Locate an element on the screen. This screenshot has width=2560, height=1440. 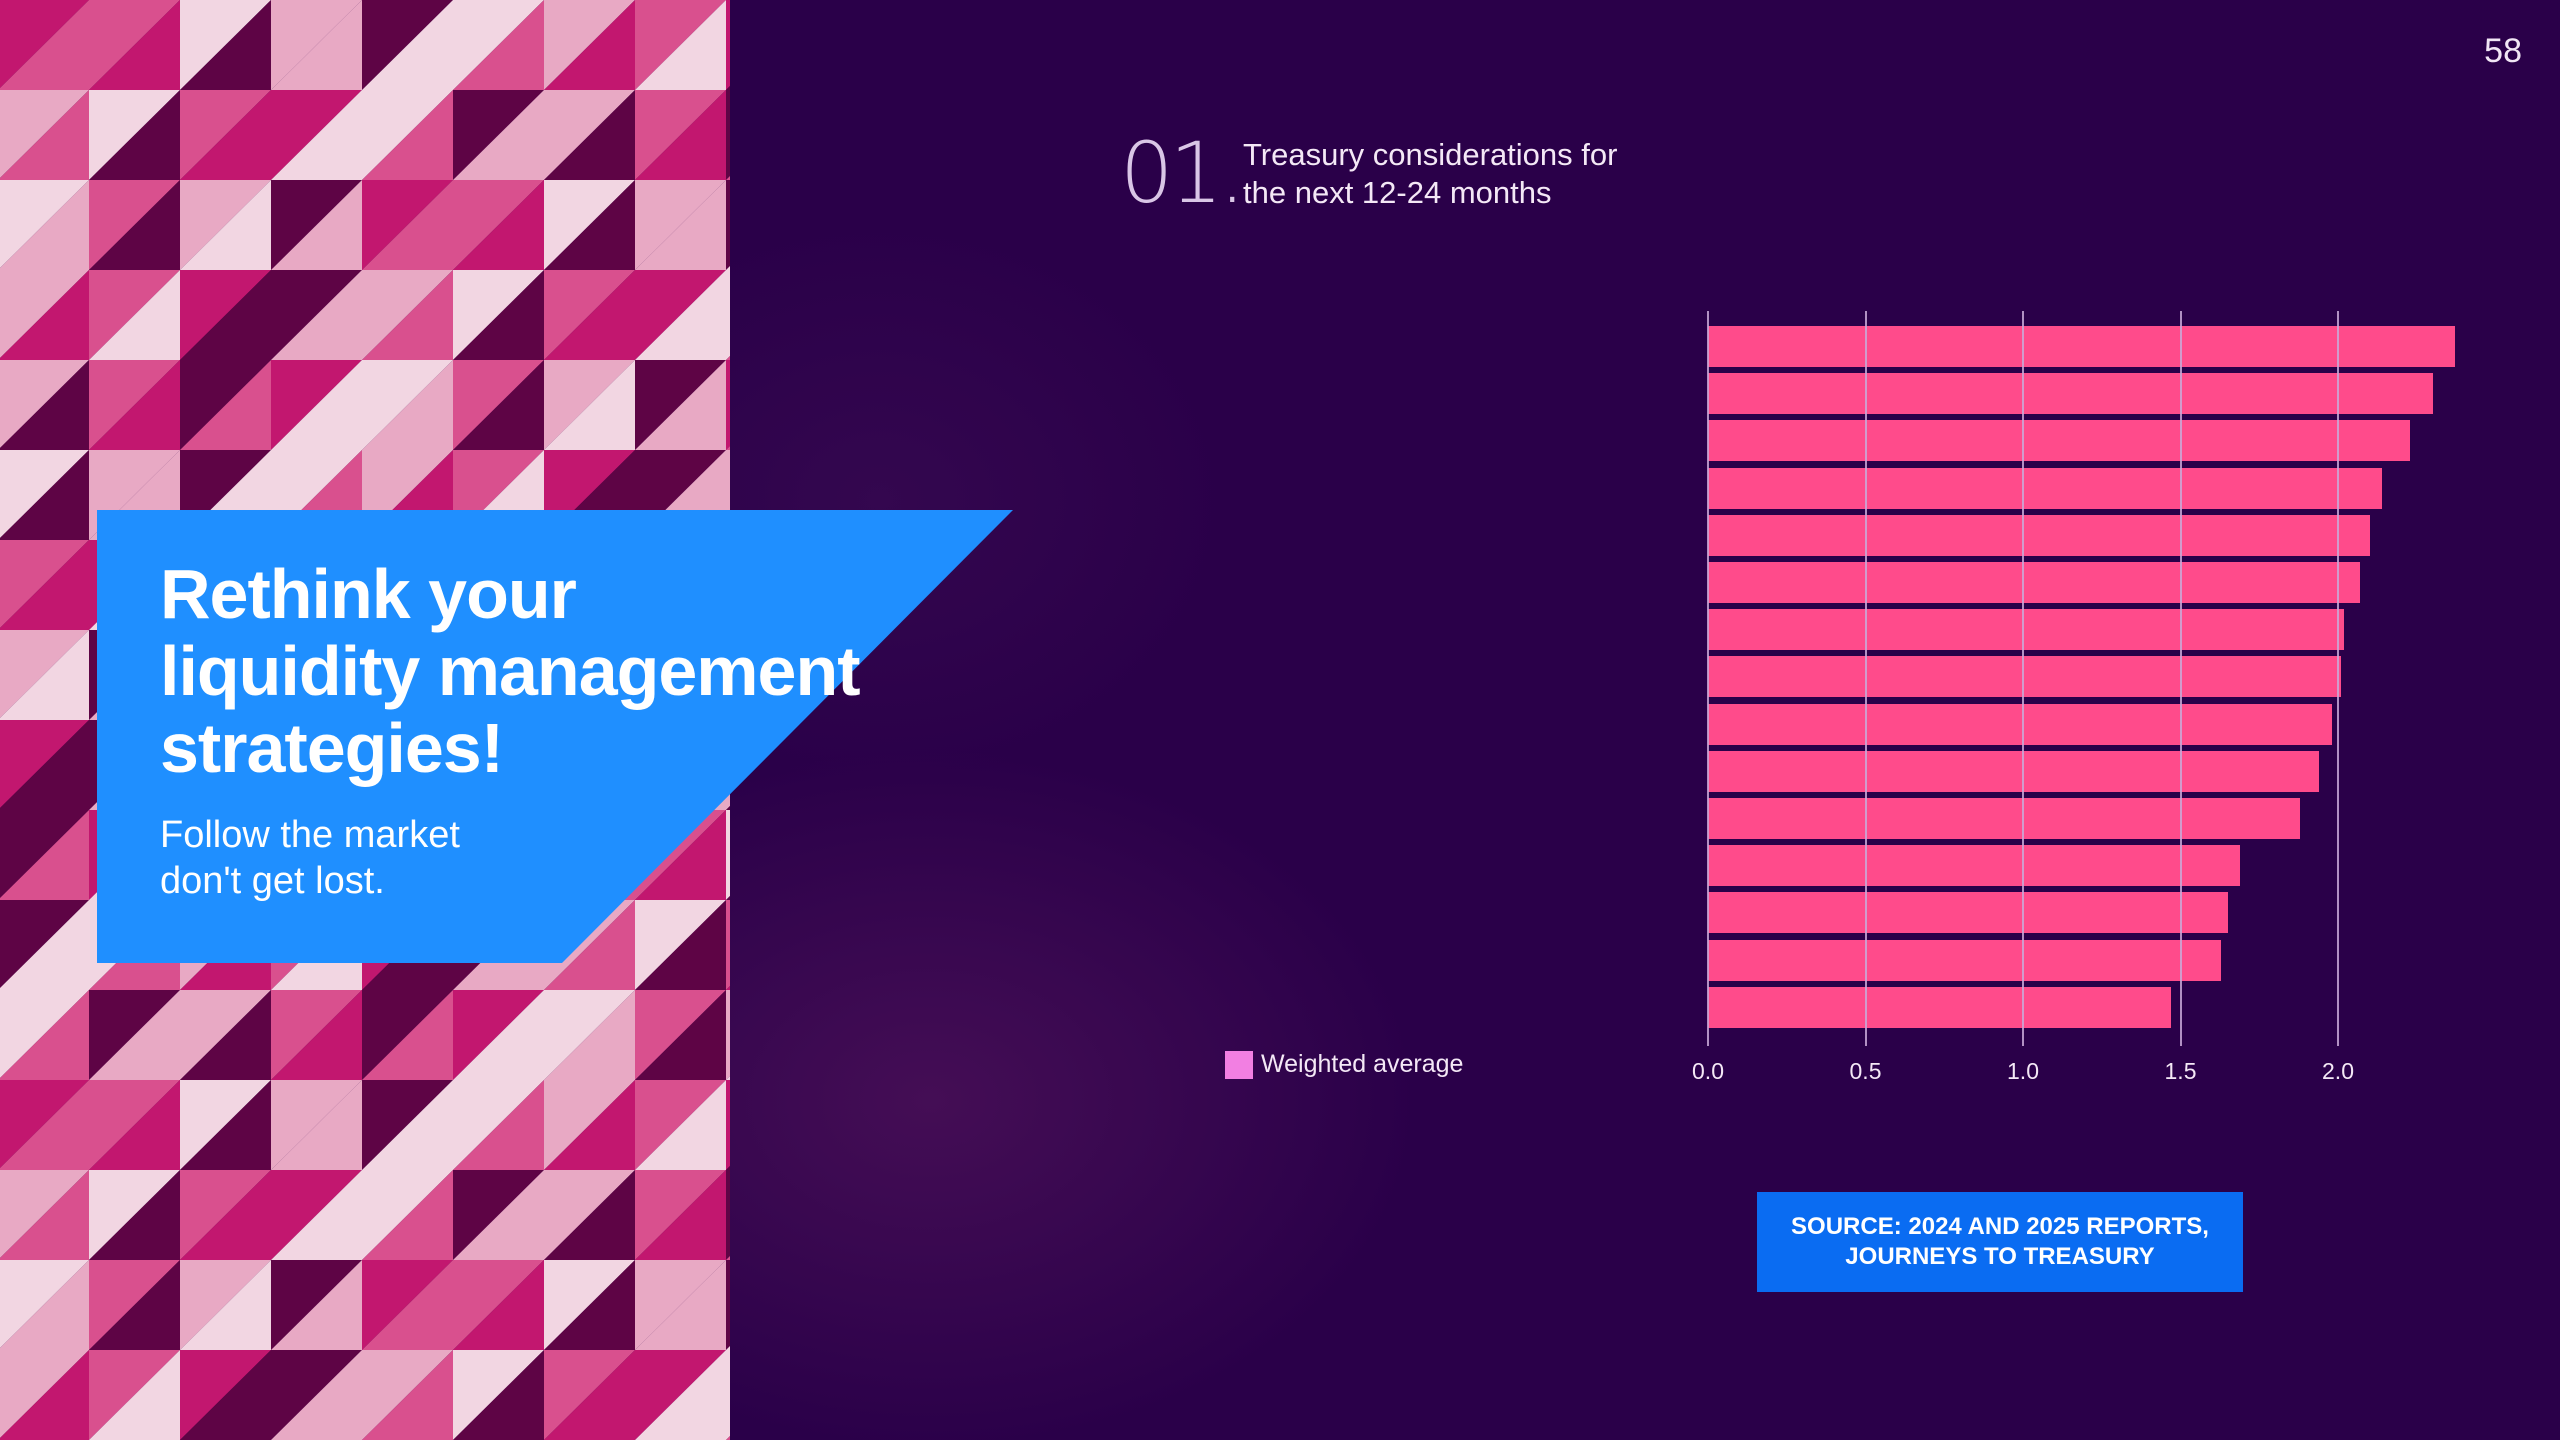
section-number: 01. is located at coordinates (1183, 173).